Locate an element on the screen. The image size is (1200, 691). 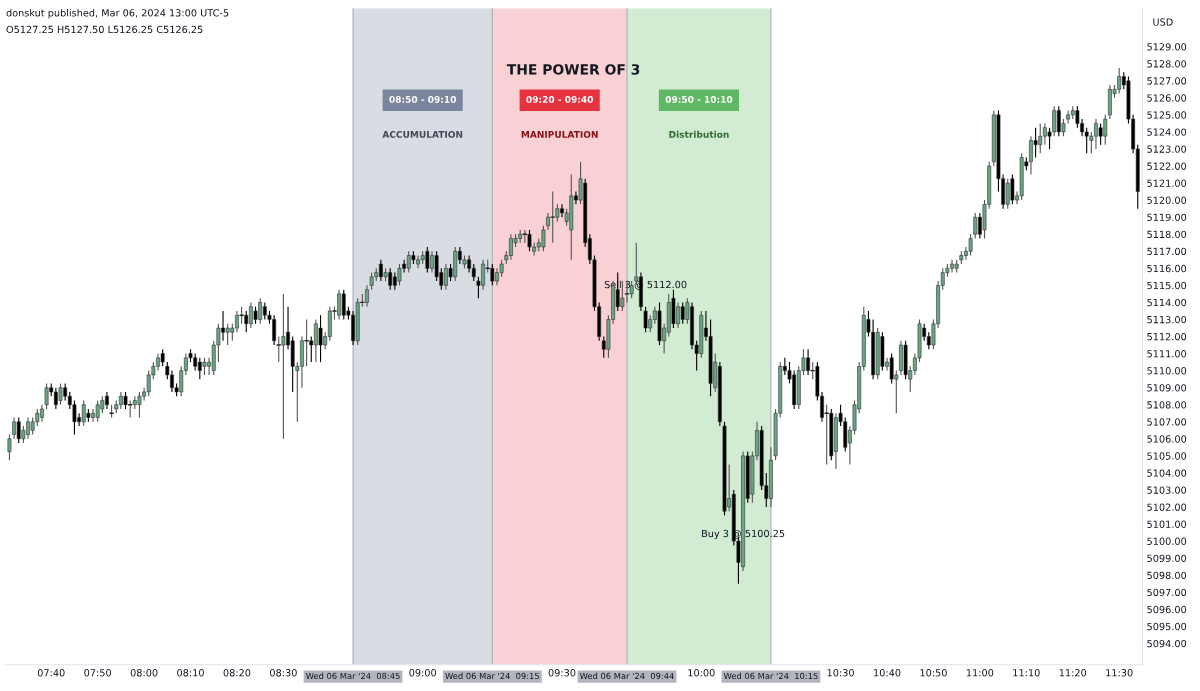
band-label: Distribution is located at coordinates (699, 134).